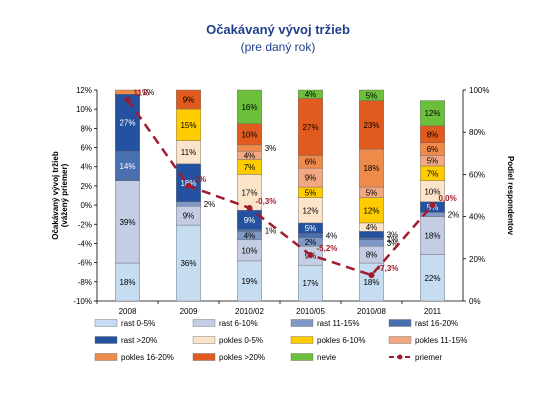  I want to click on legend-swatch-point, so click(400, 357).